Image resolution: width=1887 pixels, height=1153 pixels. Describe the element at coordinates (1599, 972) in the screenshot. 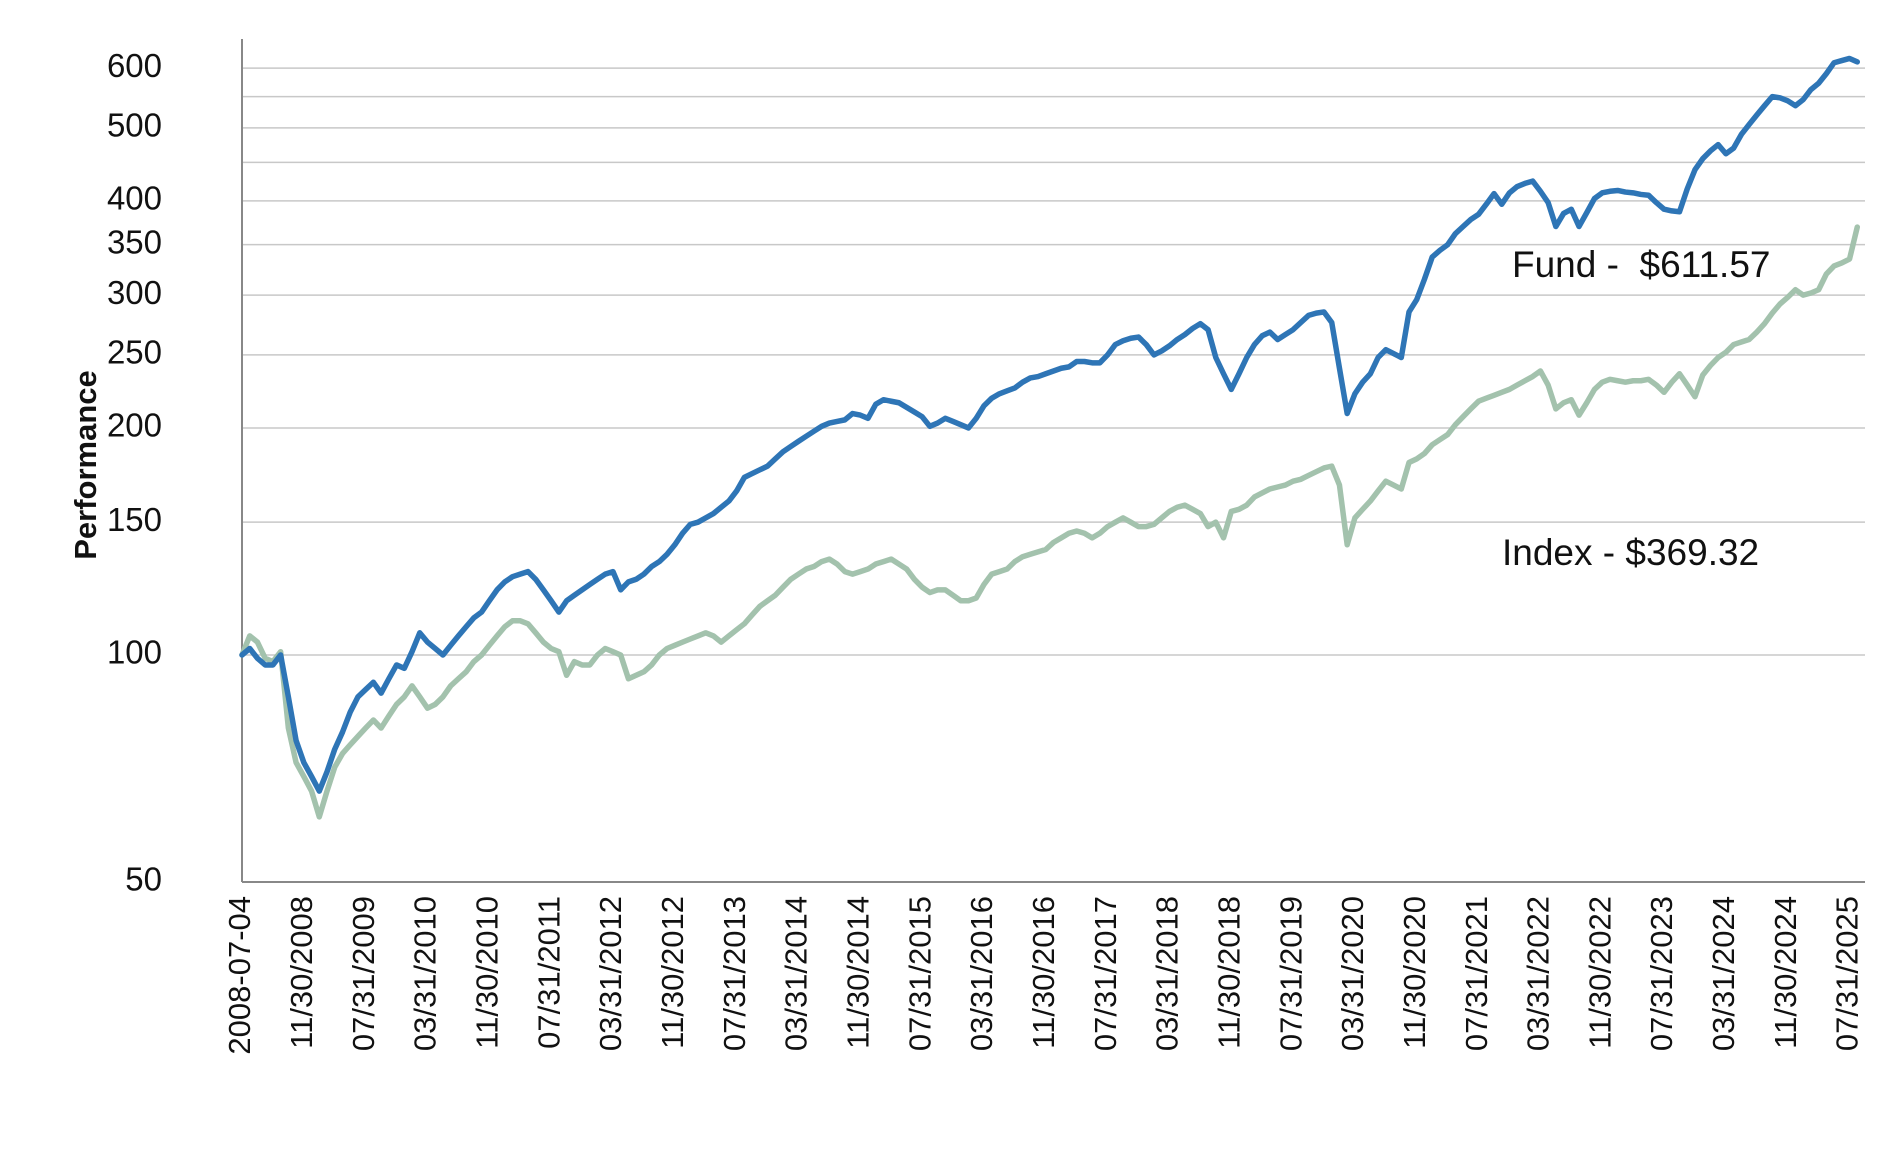

I see `x-tick-label: 11/30/2022` at that location.